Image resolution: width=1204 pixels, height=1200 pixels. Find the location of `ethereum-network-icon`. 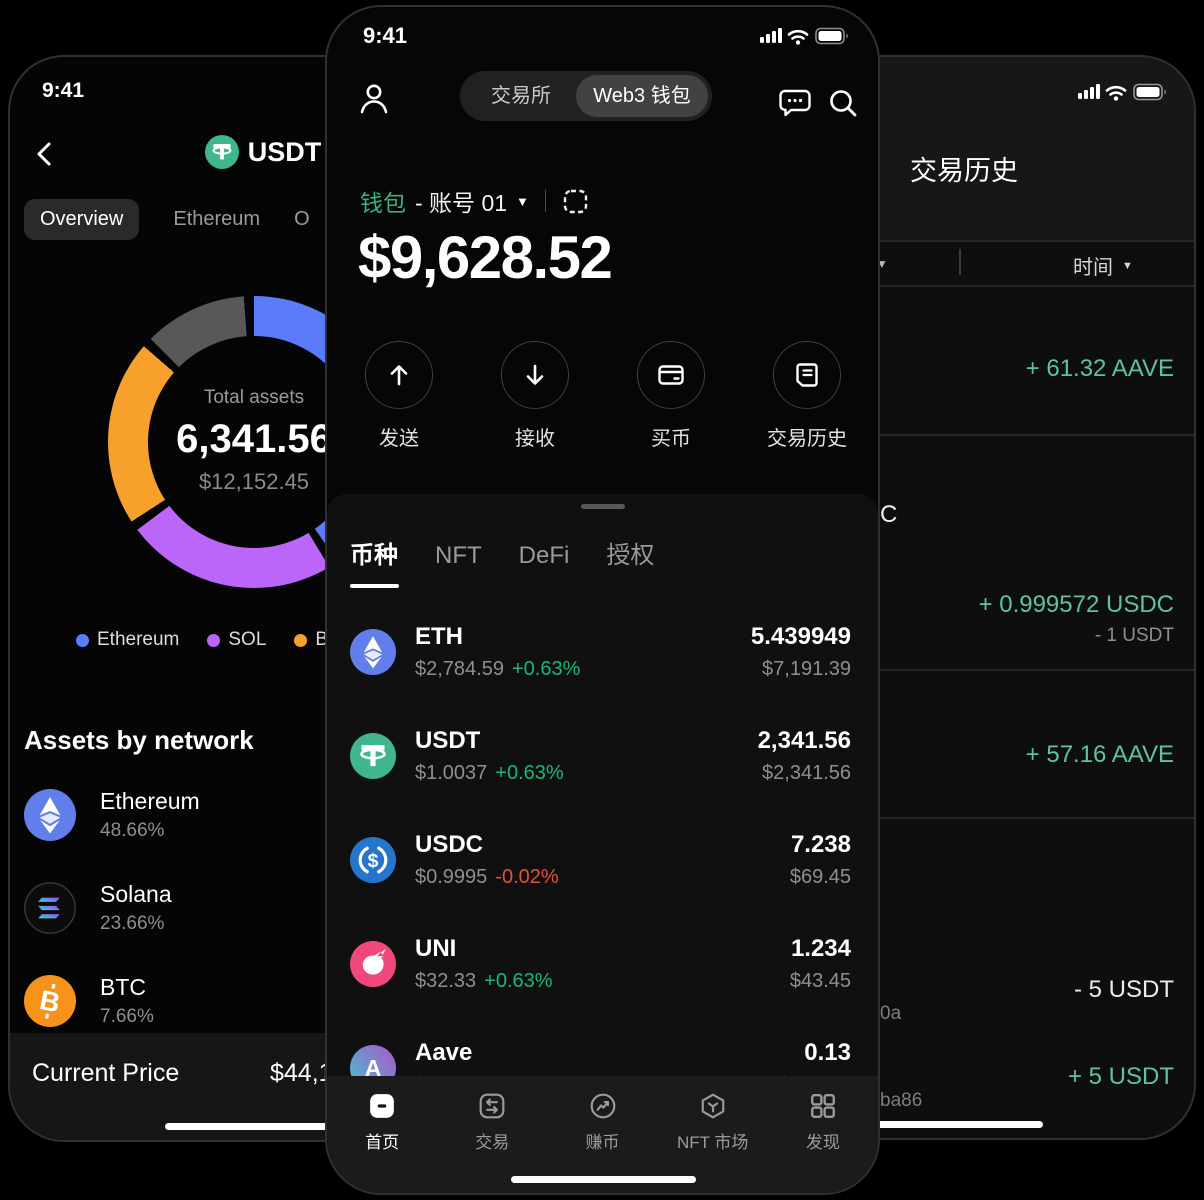

ethereum-network-icon is located at coordinates (50, 814).